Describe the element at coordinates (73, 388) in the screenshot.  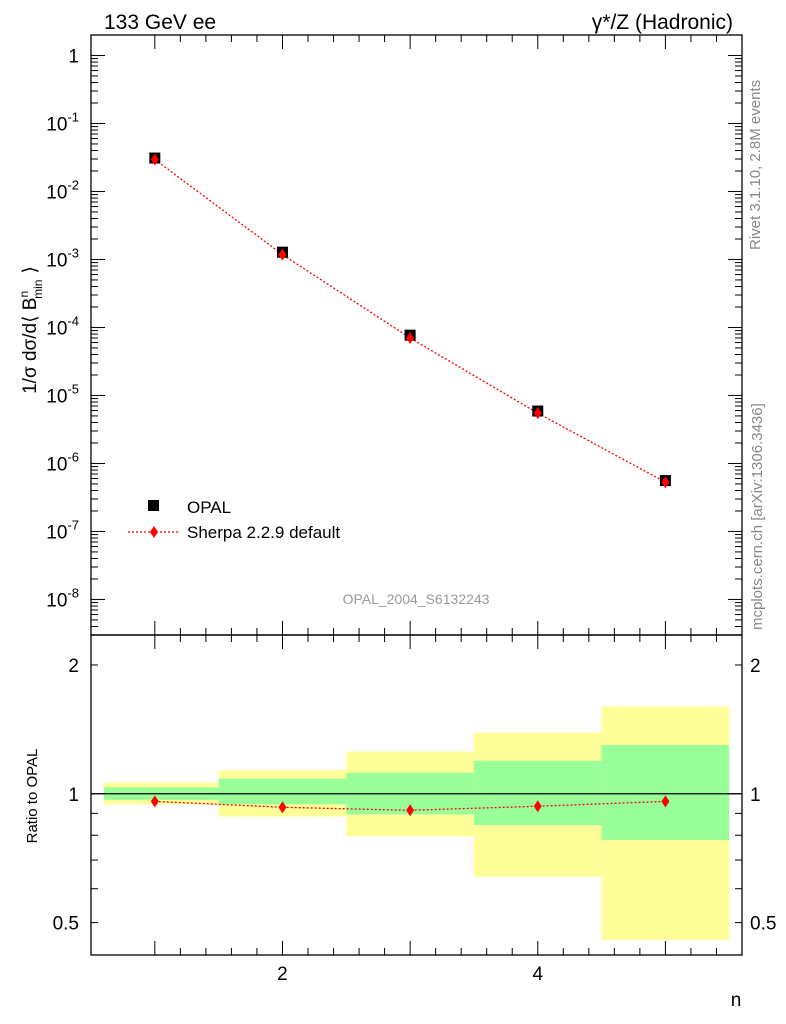
I see `main-ytick-exponent: -5` at that location.